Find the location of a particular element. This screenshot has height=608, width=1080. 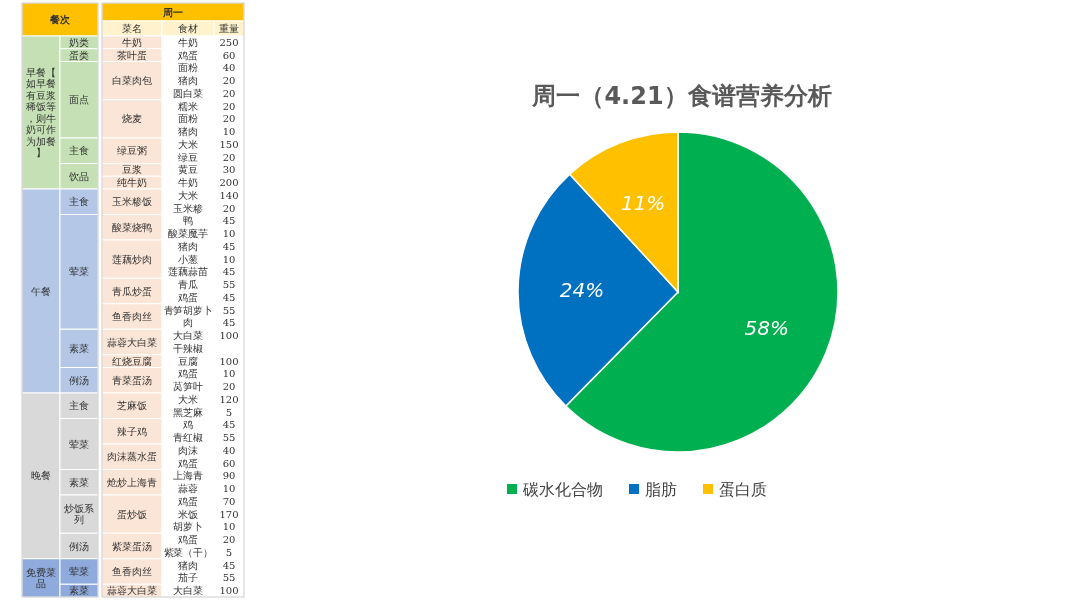

category-label: 重量 is located at coordinates (229, 29).